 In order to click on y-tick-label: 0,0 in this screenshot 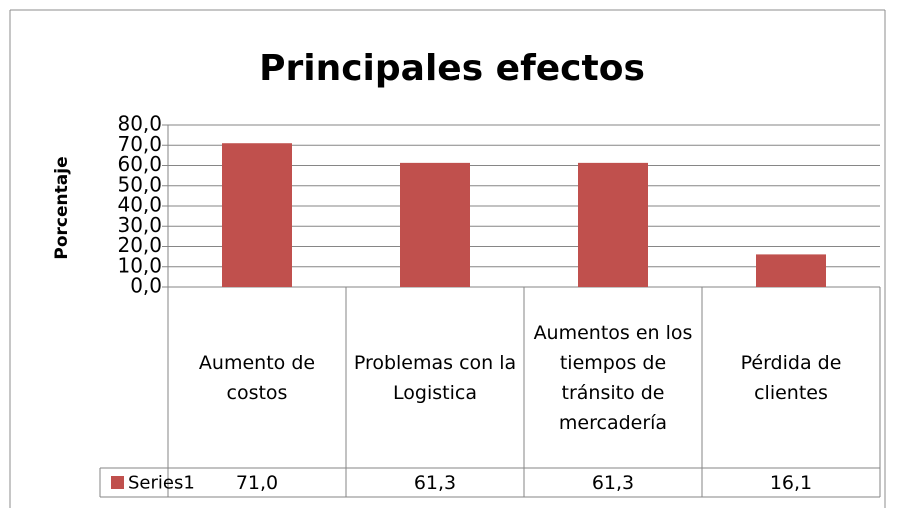, I will do `click(146, 286)`.